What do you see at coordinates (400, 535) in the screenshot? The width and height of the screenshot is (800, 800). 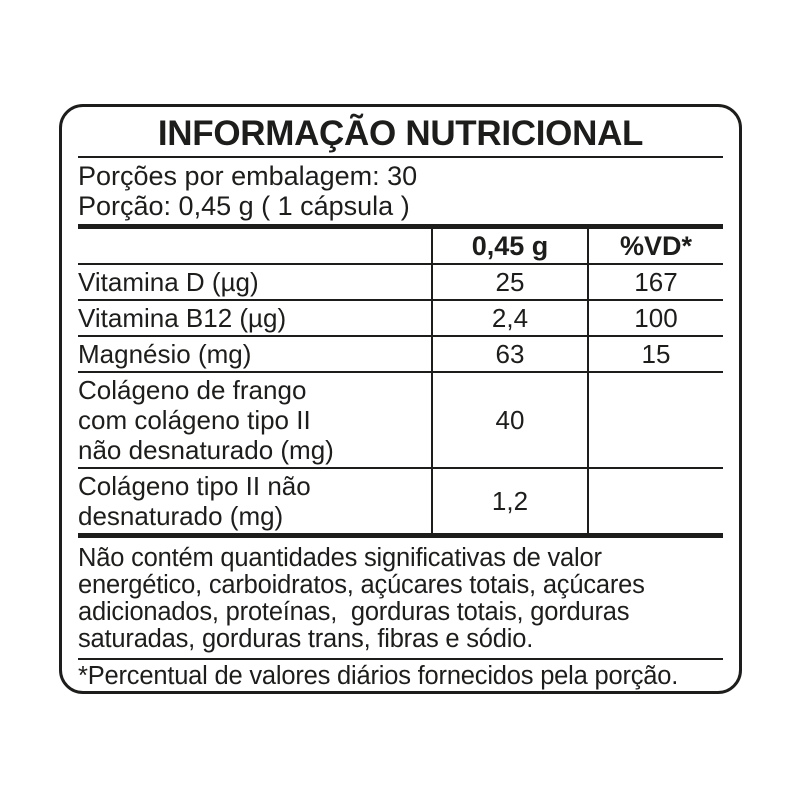 I see `divider-below-table` at bounding box center [400, 535].